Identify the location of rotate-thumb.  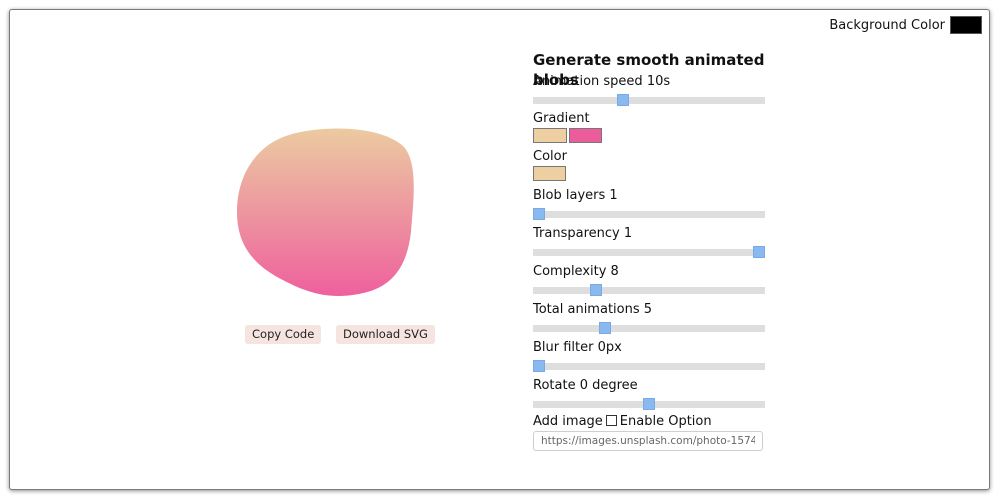
(649, 404).